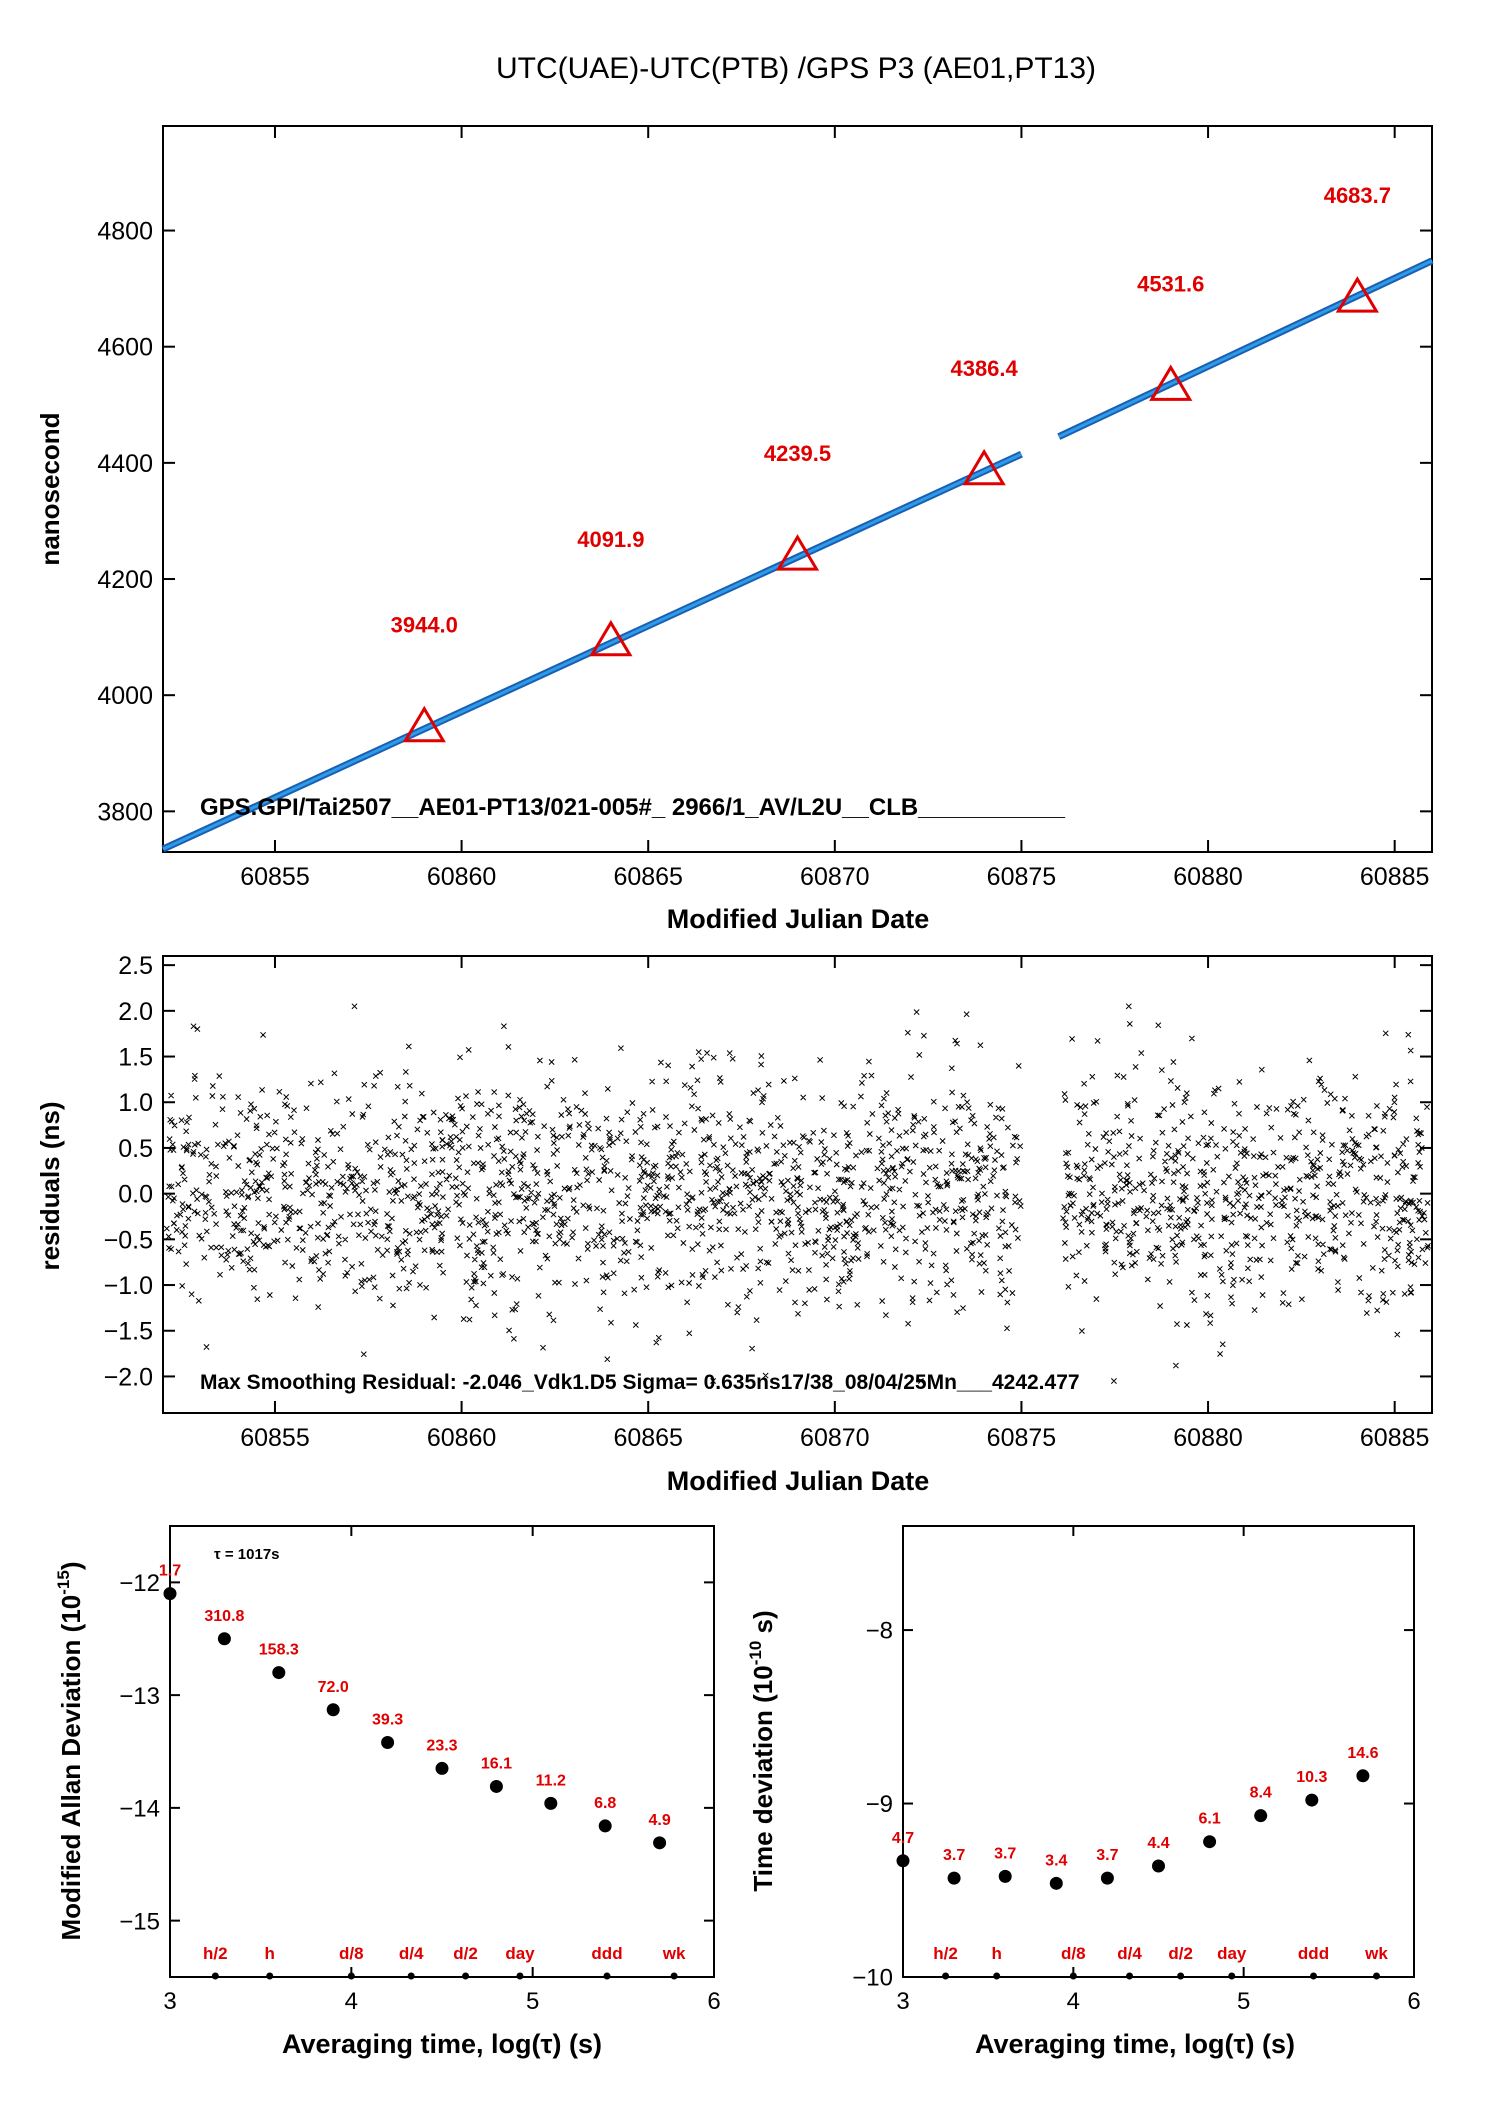 This screenshot has height=2105, width=1488. I want to click on y-tick-label: −2.0, so click(128, 1377).